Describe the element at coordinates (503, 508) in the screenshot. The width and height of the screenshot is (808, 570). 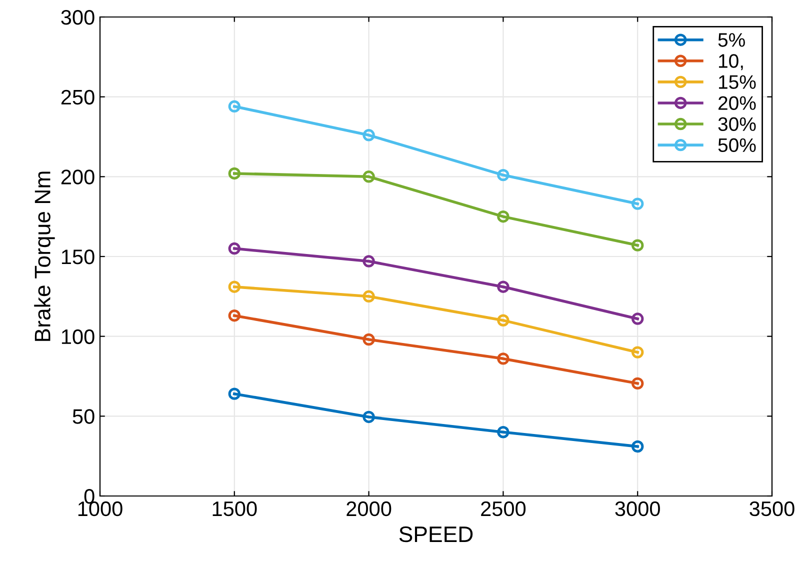
I see `x-tick-label: 2500` at that location.